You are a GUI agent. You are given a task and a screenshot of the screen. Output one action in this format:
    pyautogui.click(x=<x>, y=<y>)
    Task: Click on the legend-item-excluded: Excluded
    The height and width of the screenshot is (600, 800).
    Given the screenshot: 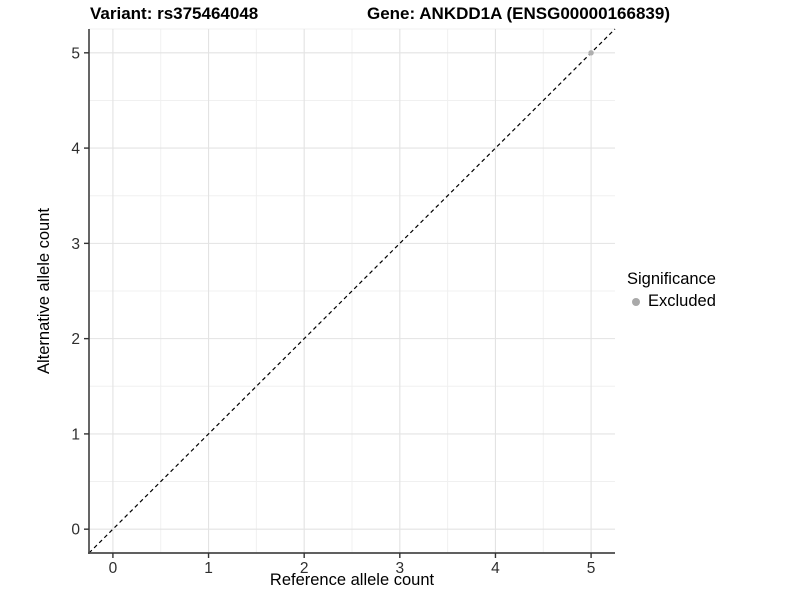 What is the action you would take?
    pyautogui.click(x=671, y=301)
    